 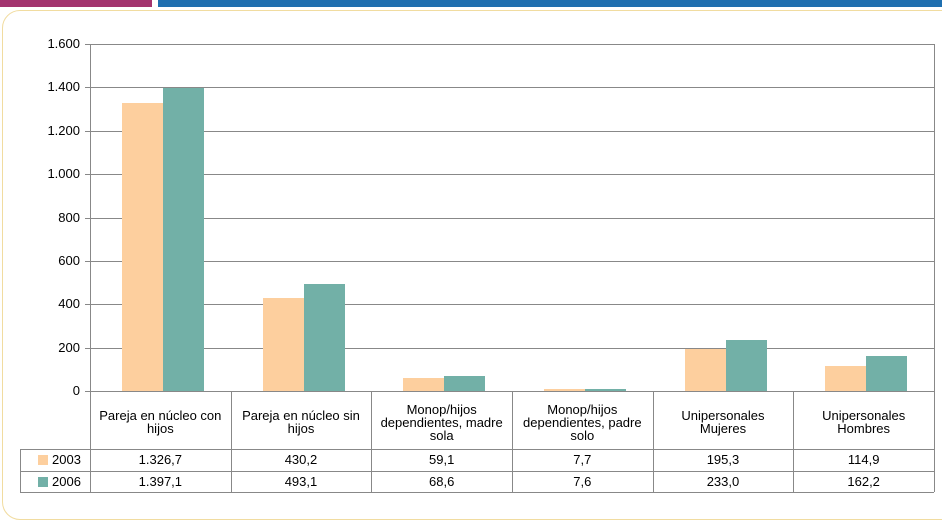 What do you see at coordinates (582, 422) in the screenshot?
I see `x-tick-label: Monop/hijos dependientes, padre solo` at bounding box center [582, 422].